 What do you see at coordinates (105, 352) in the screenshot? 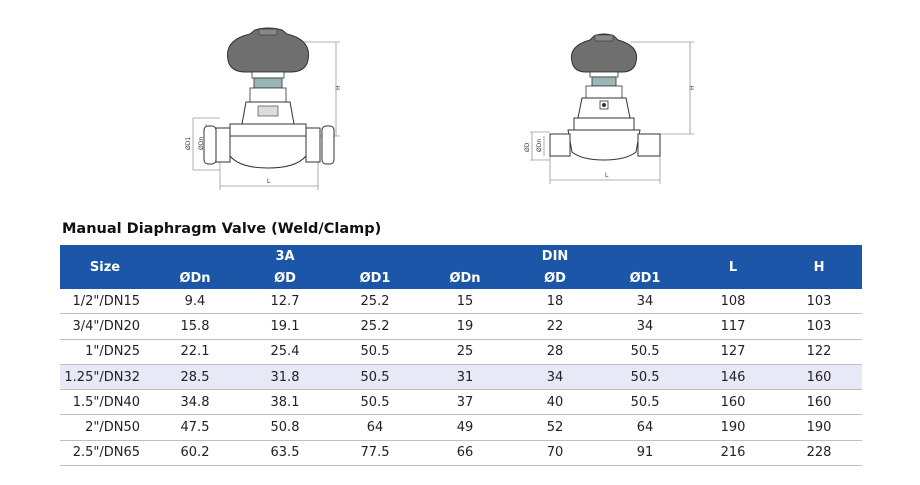
I see `size-cell: 1"/DN25` at bounding box center [105, 352].